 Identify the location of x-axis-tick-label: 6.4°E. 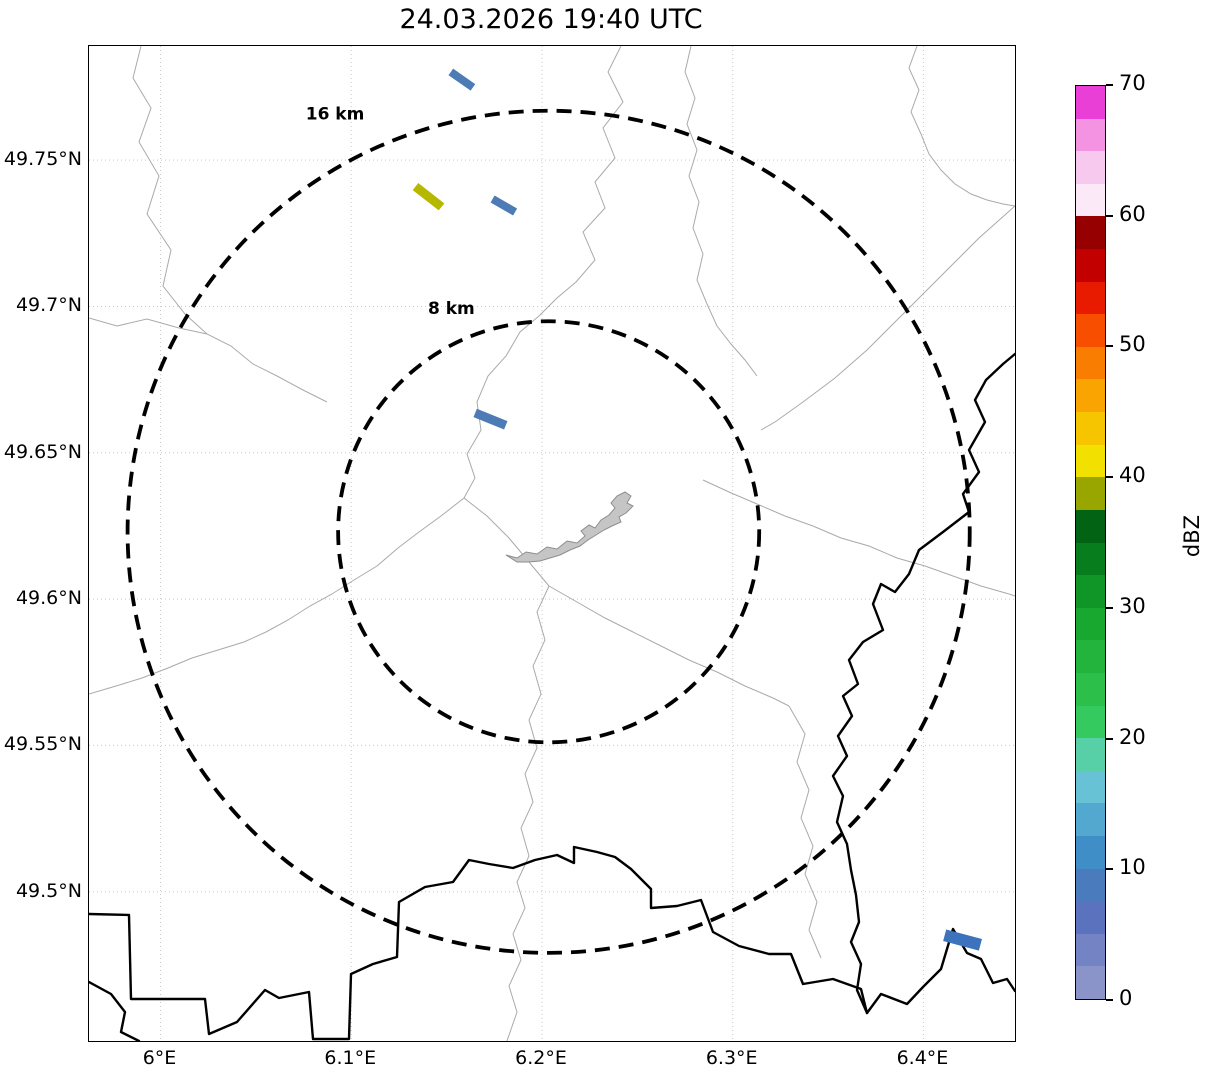
(922, 1058).